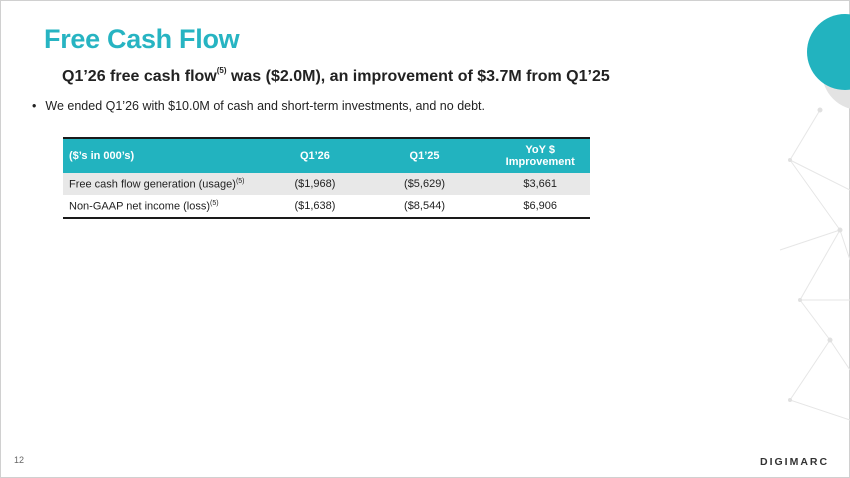 Image resolution: width=850 pixels, height=478 pixels. What do you see at coordinates (828, 52) in the screenshot?
I see `teal-circle` at bounding box center [828, 52].